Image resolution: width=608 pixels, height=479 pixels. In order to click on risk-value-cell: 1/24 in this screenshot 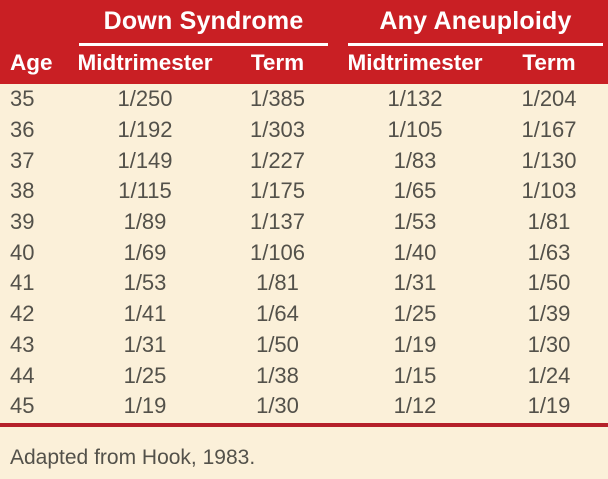, I will do `click(549, 375)`.